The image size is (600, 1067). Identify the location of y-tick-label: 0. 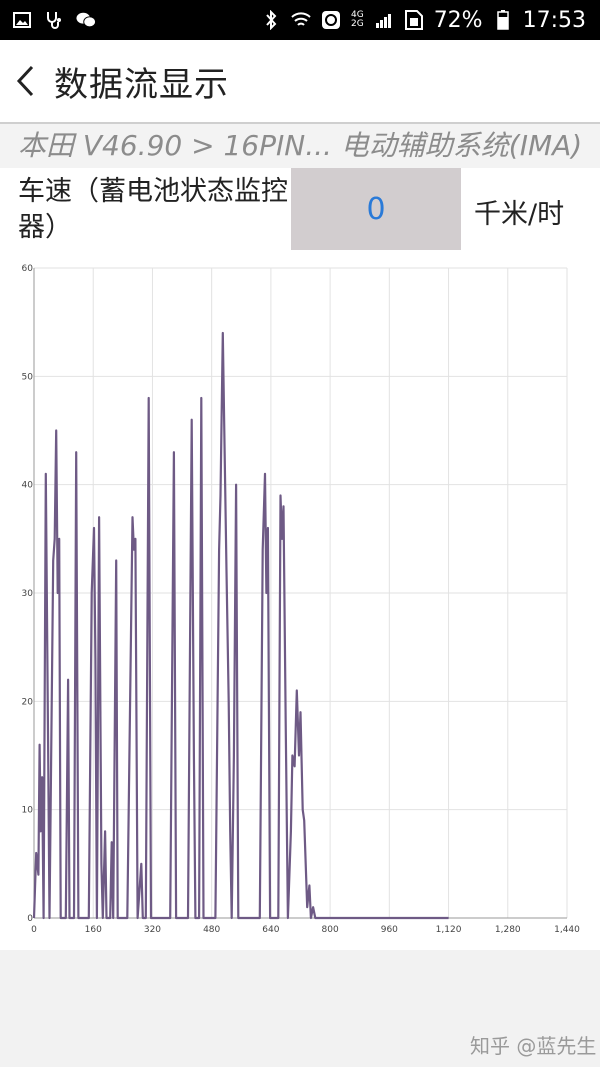
(30, 919).